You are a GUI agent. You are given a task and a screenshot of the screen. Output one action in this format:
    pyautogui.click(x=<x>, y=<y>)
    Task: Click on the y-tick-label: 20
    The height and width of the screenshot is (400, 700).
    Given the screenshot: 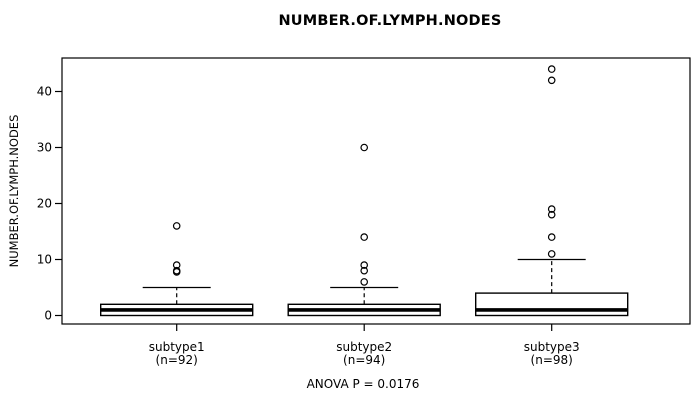 What is the action you would take?
    pyautogui.click(x=44, y=204)
    